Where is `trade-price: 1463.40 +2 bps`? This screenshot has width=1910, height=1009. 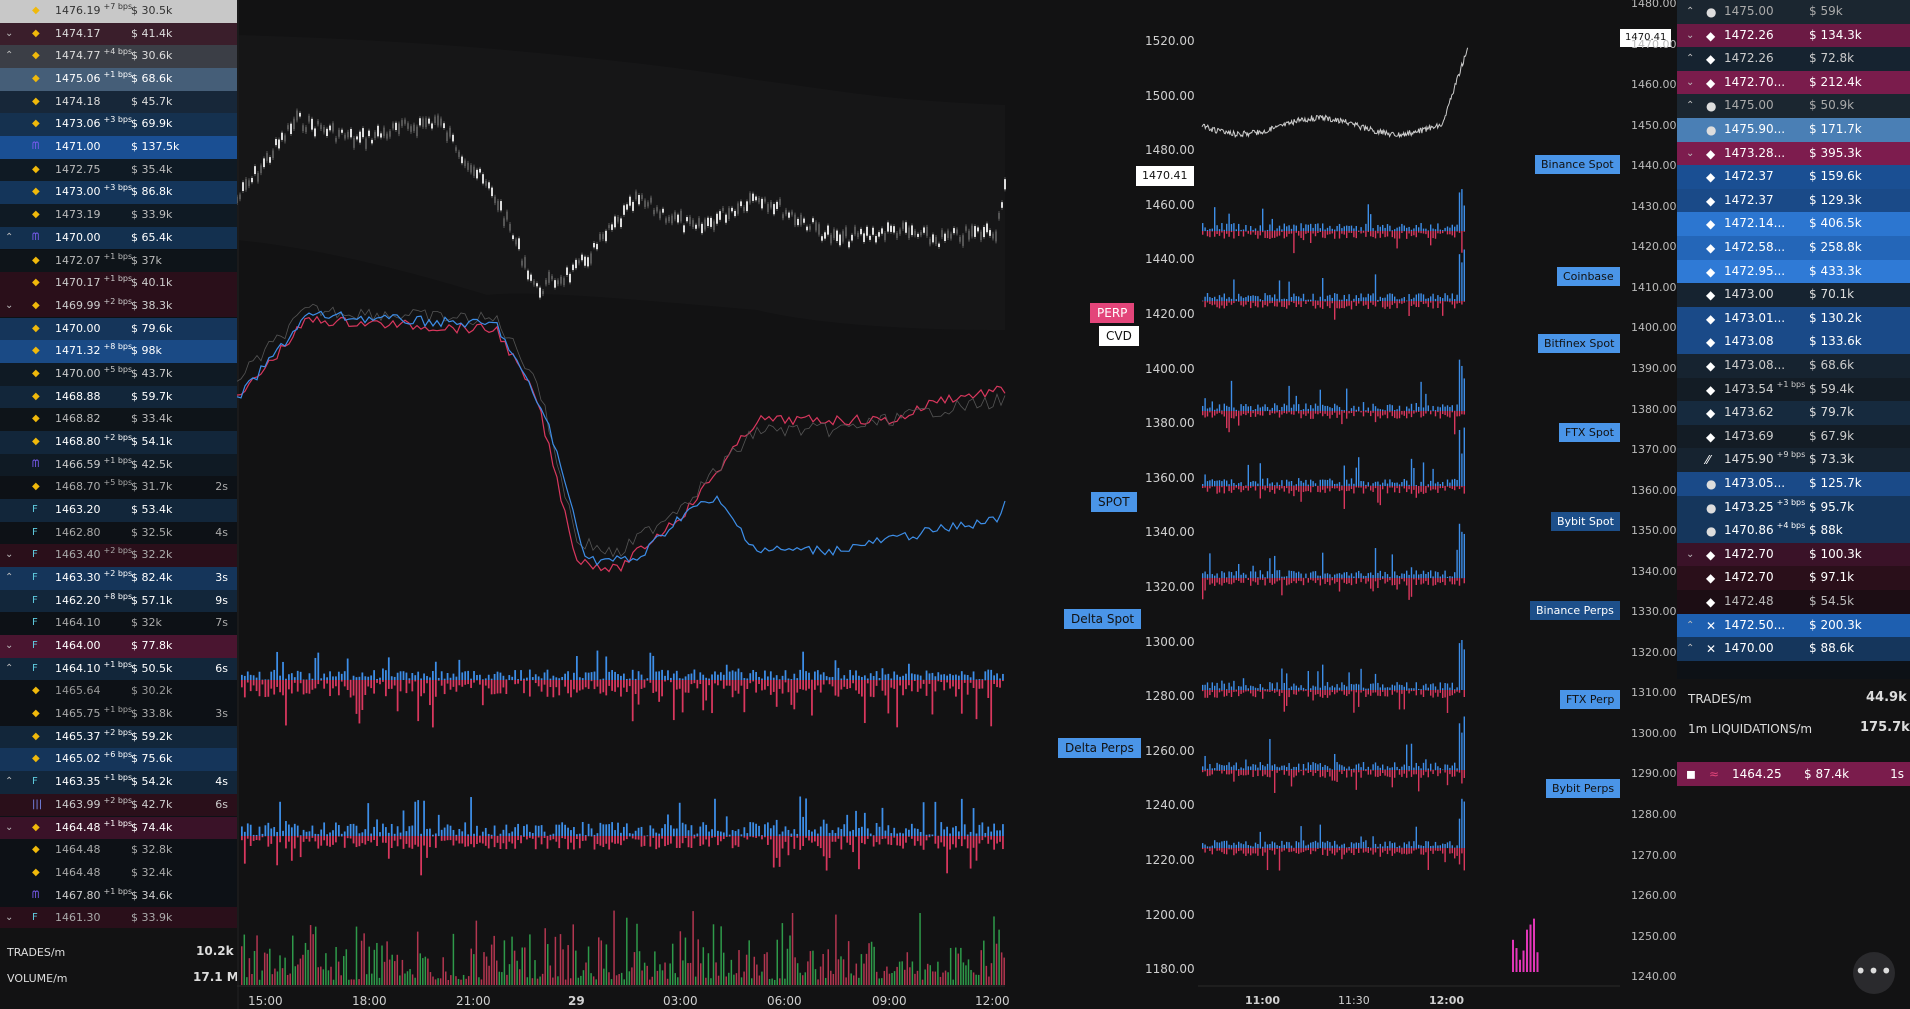 trade-price: 1463.40 +2 bps is located at coordinates (94, 554).